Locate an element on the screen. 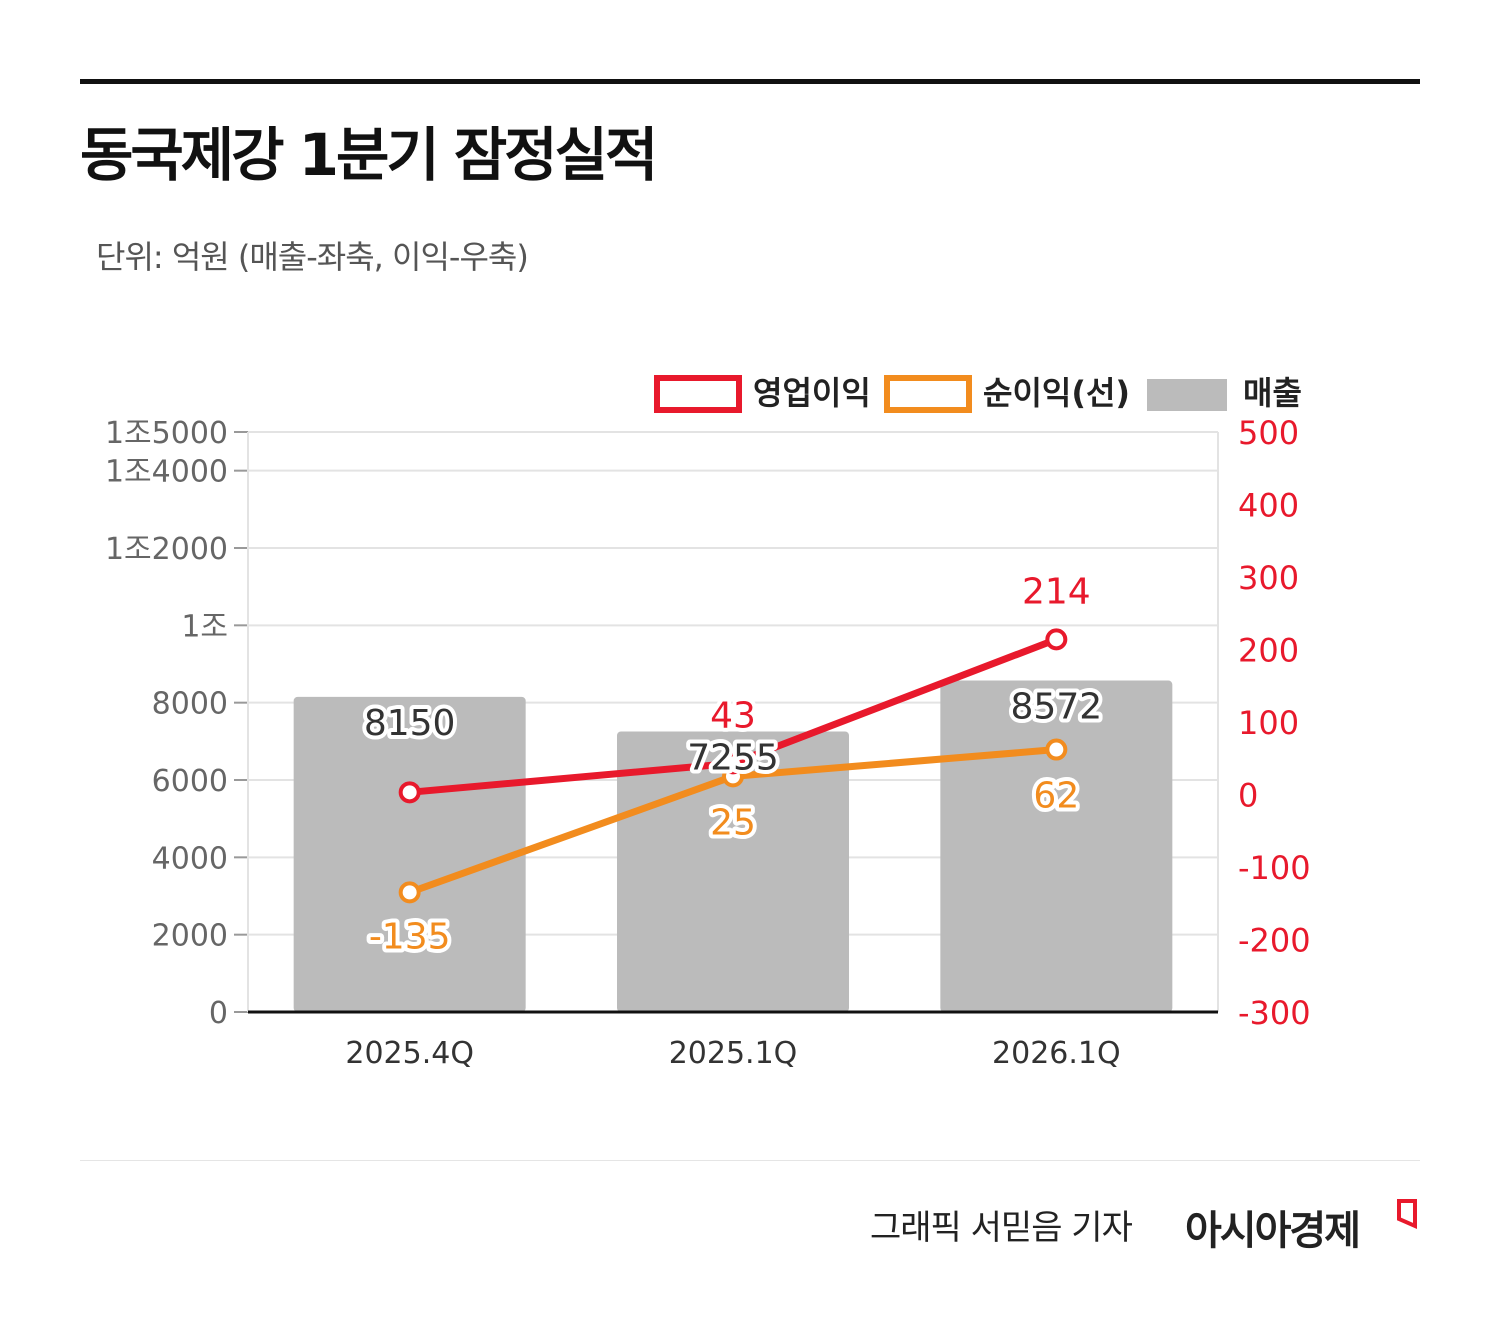  right-tick-label: 400 is located at coordinates (1268, 506).